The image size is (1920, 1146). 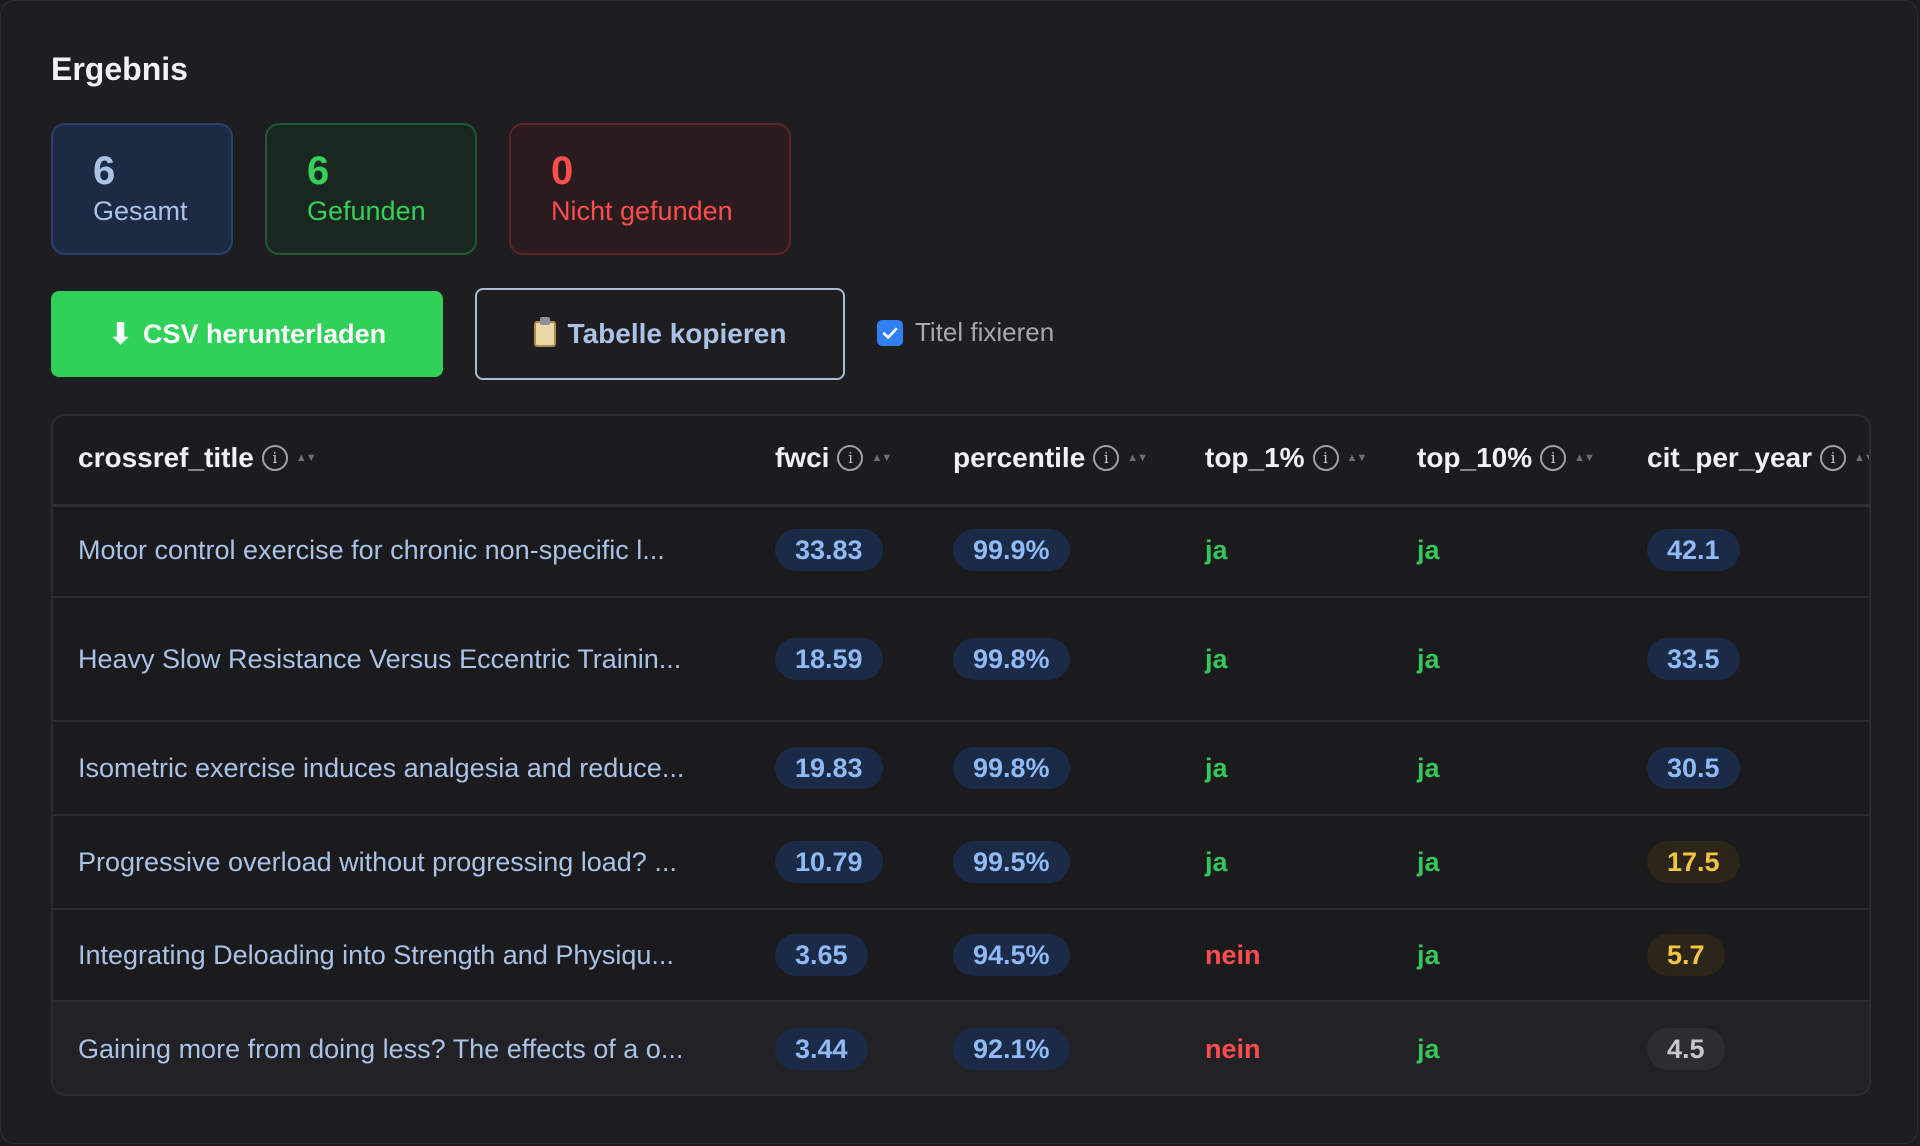 I want to click on fwci-badge: 19.83, so click(x=829, y=768).